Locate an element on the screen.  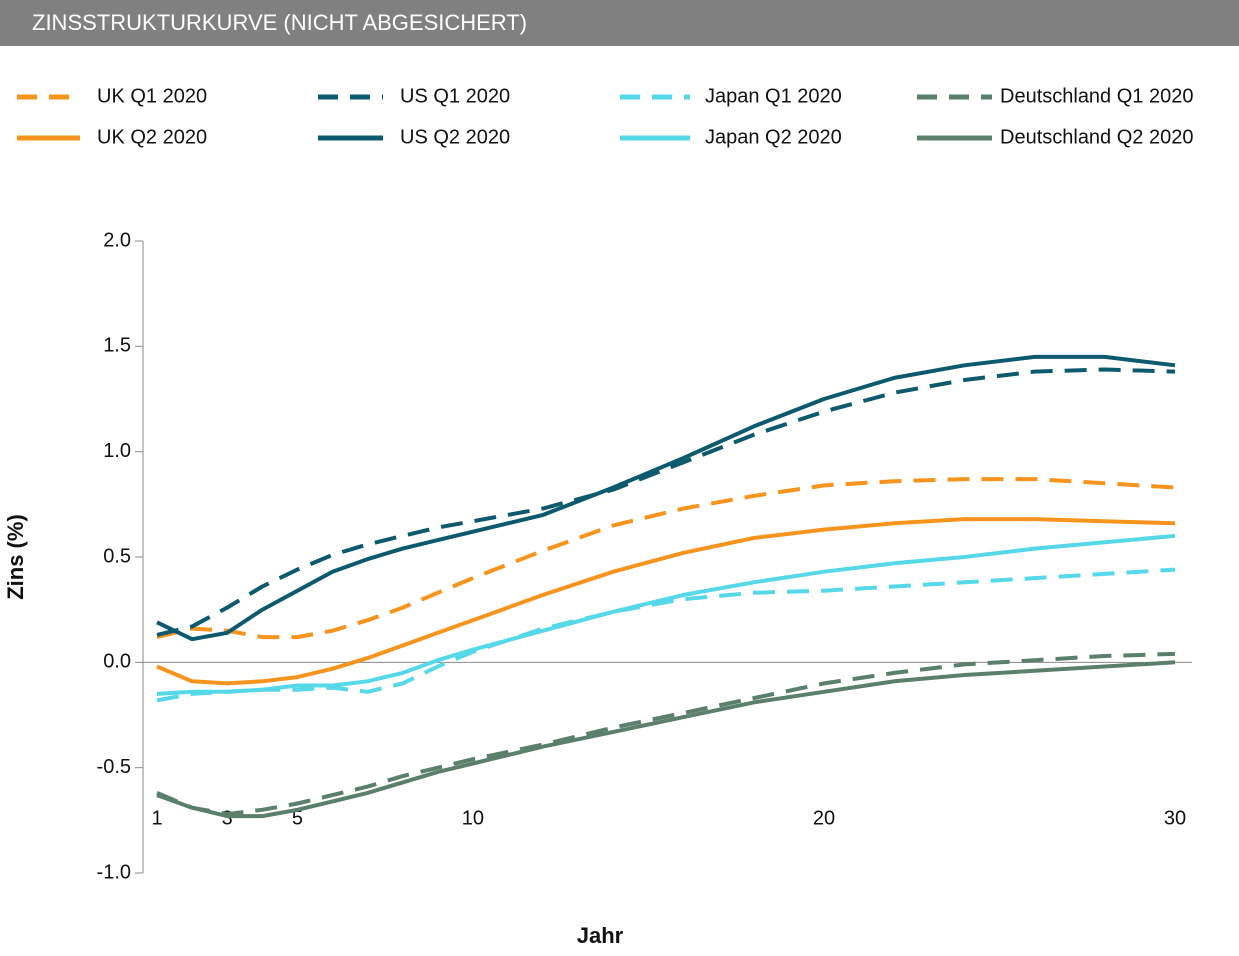
x-tick-label: 10 is located at coordinates (473, 818).